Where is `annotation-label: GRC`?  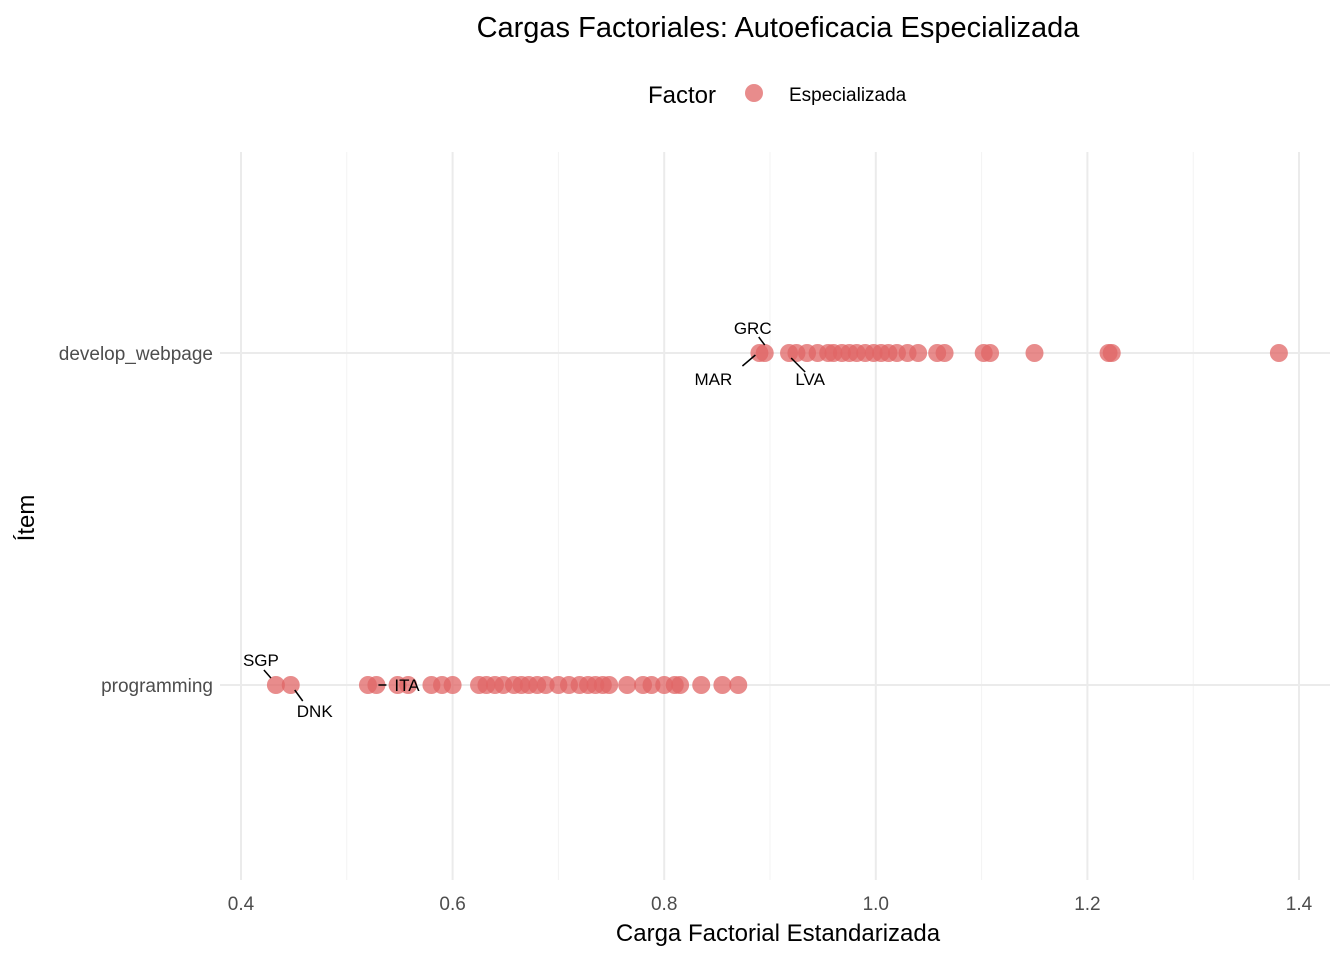 annotation-label: GRC is located at coordinates (753, 328).